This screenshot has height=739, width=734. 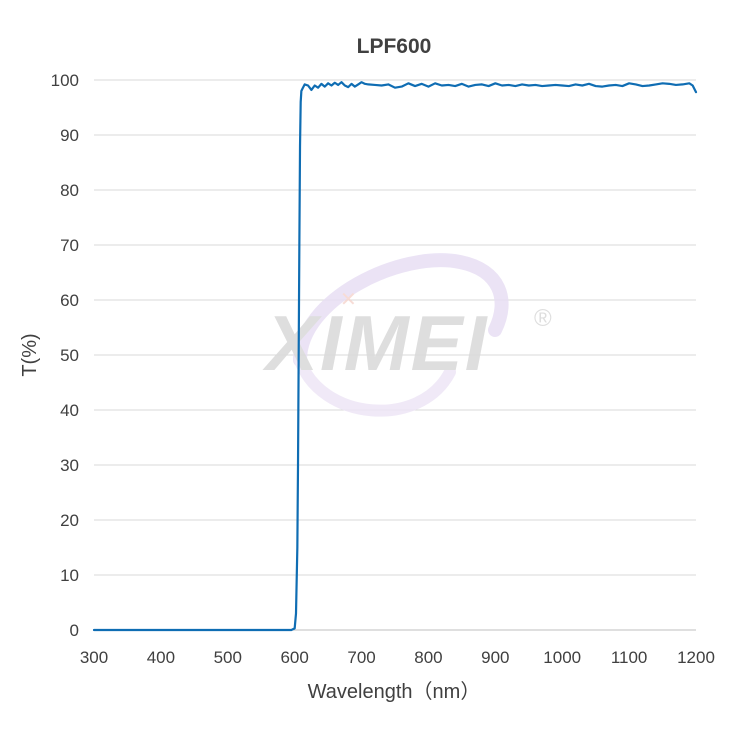 What do you see at coordinates (228, 657) in the screenshot?
I see `x-tick-label: 500` at bounding box center [228, 657].